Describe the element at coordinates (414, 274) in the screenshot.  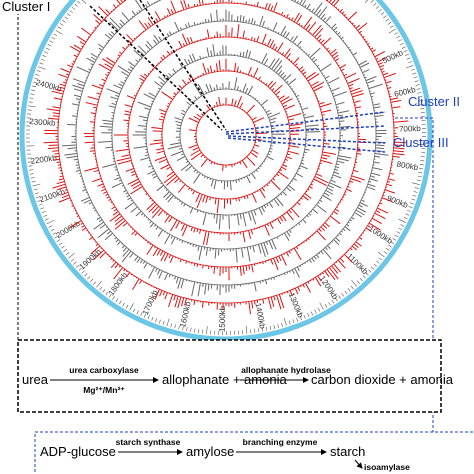
I see `cluster3-connector` at that location.